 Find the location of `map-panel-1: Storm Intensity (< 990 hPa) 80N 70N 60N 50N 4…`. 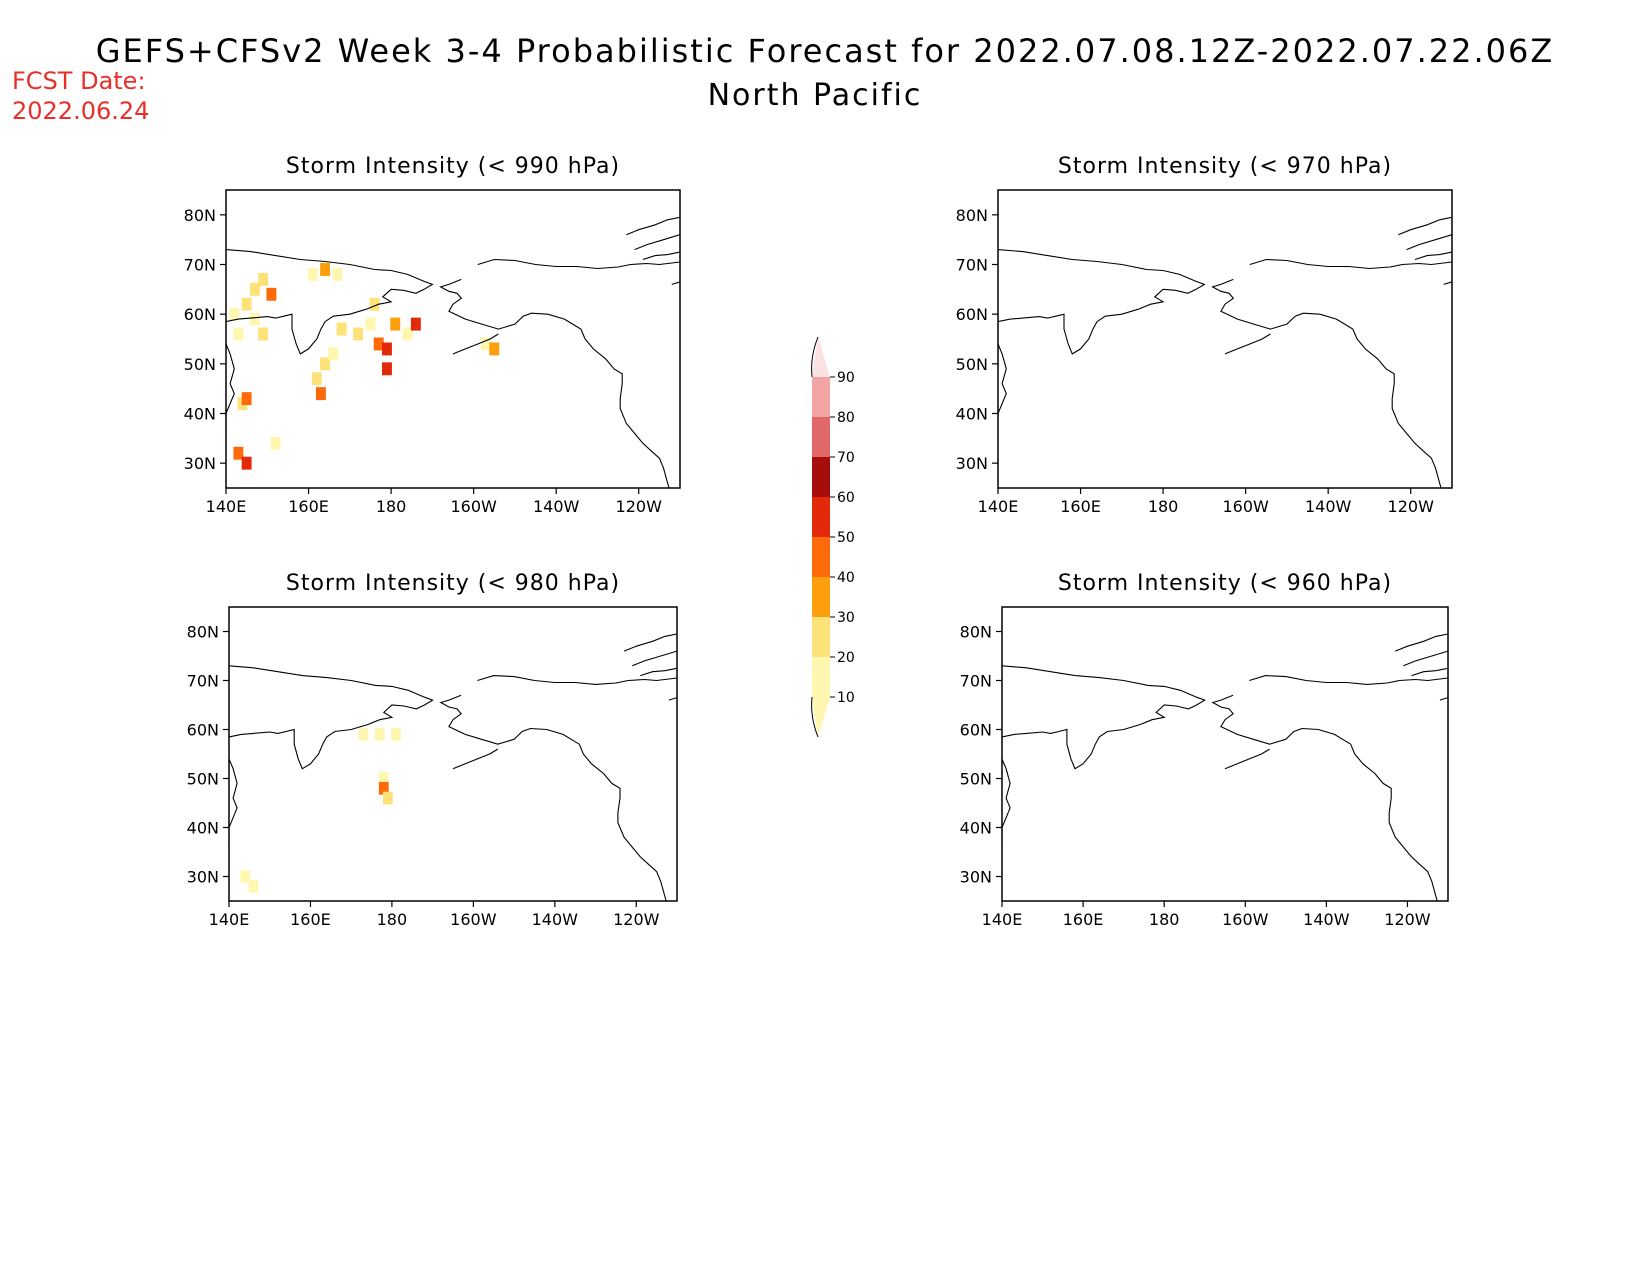

map-panel-1: Storm Intensity (< 990 hPa) 80N 70N 60N 50N 4… is located at coordinates (432, 335).